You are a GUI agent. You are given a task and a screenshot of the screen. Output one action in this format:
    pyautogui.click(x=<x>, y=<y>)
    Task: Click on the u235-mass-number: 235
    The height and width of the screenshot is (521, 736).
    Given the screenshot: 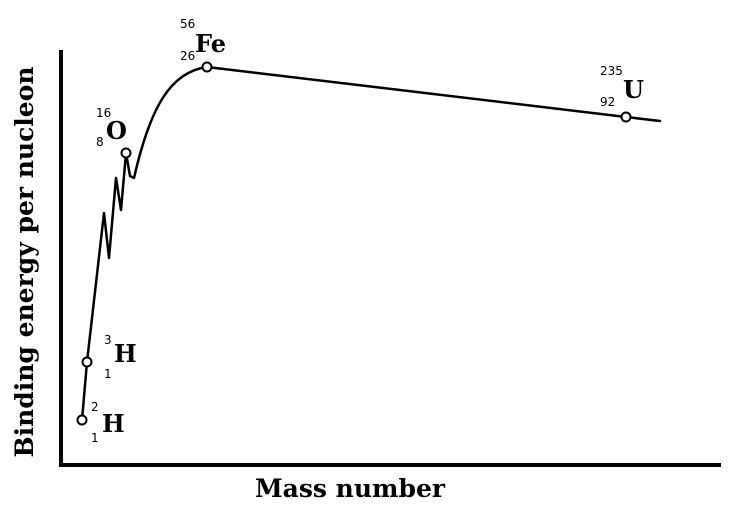 What is the action you would take?
    pyautogui.click(x=611, y=71)
    